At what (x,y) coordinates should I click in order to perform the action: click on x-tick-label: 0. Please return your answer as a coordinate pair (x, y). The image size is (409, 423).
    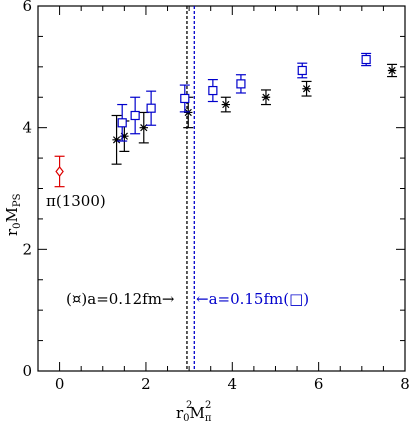
    Looking at the image, I should click on (60, 384).